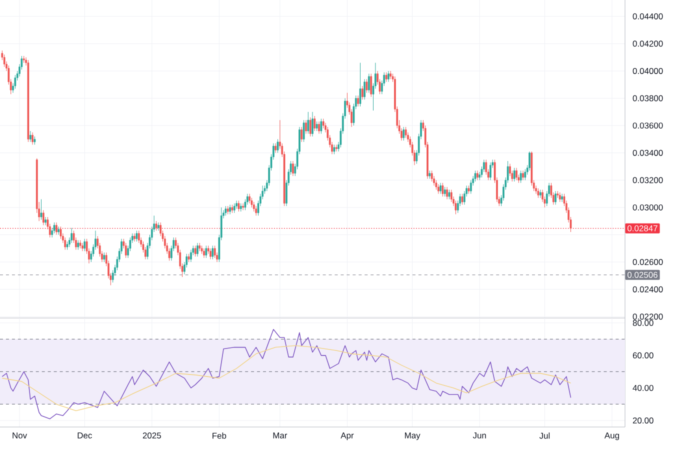 This screenshot has width=679, height=450. I want to click on y-tick-label: 0.03400, so click(647, 153).